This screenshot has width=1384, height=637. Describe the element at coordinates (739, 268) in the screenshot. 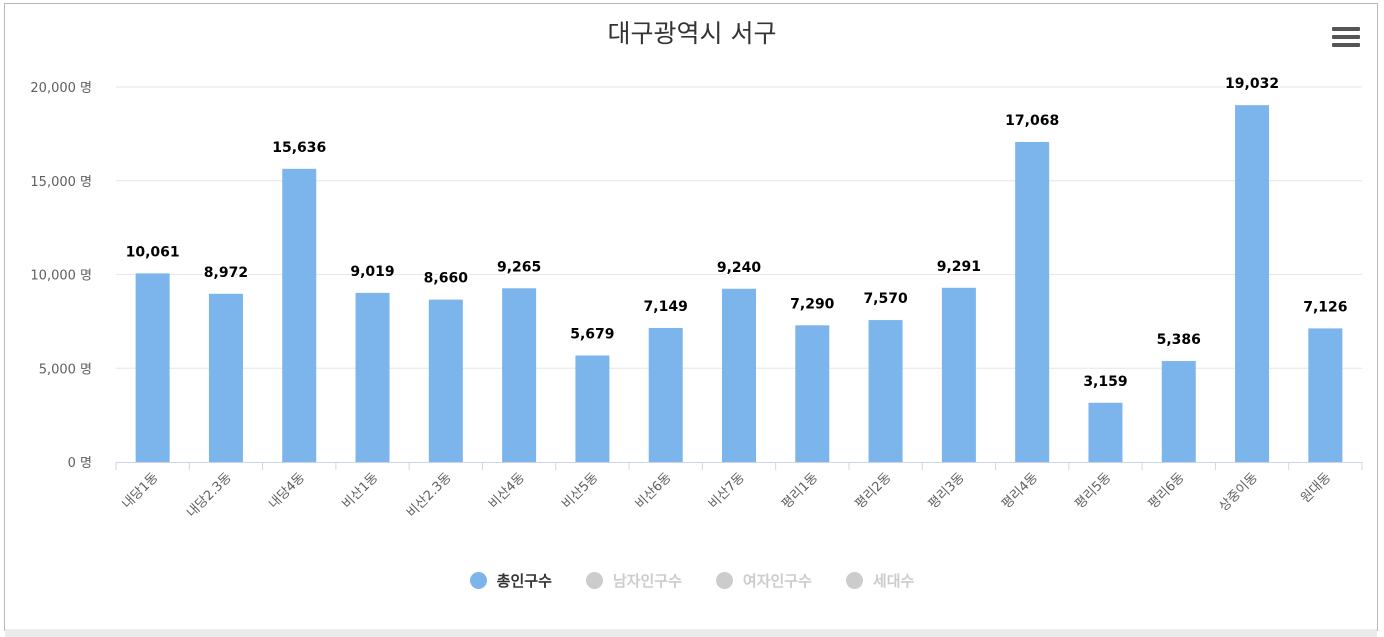

I see `data-label: 9,240` at that location.